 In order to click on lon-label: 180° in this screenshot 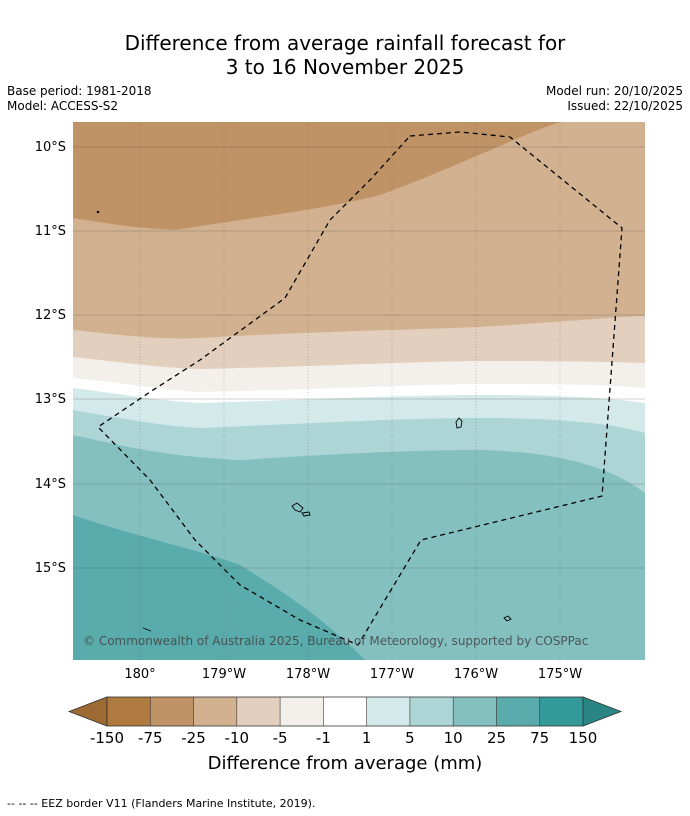, I will do `click(139, 674)`.